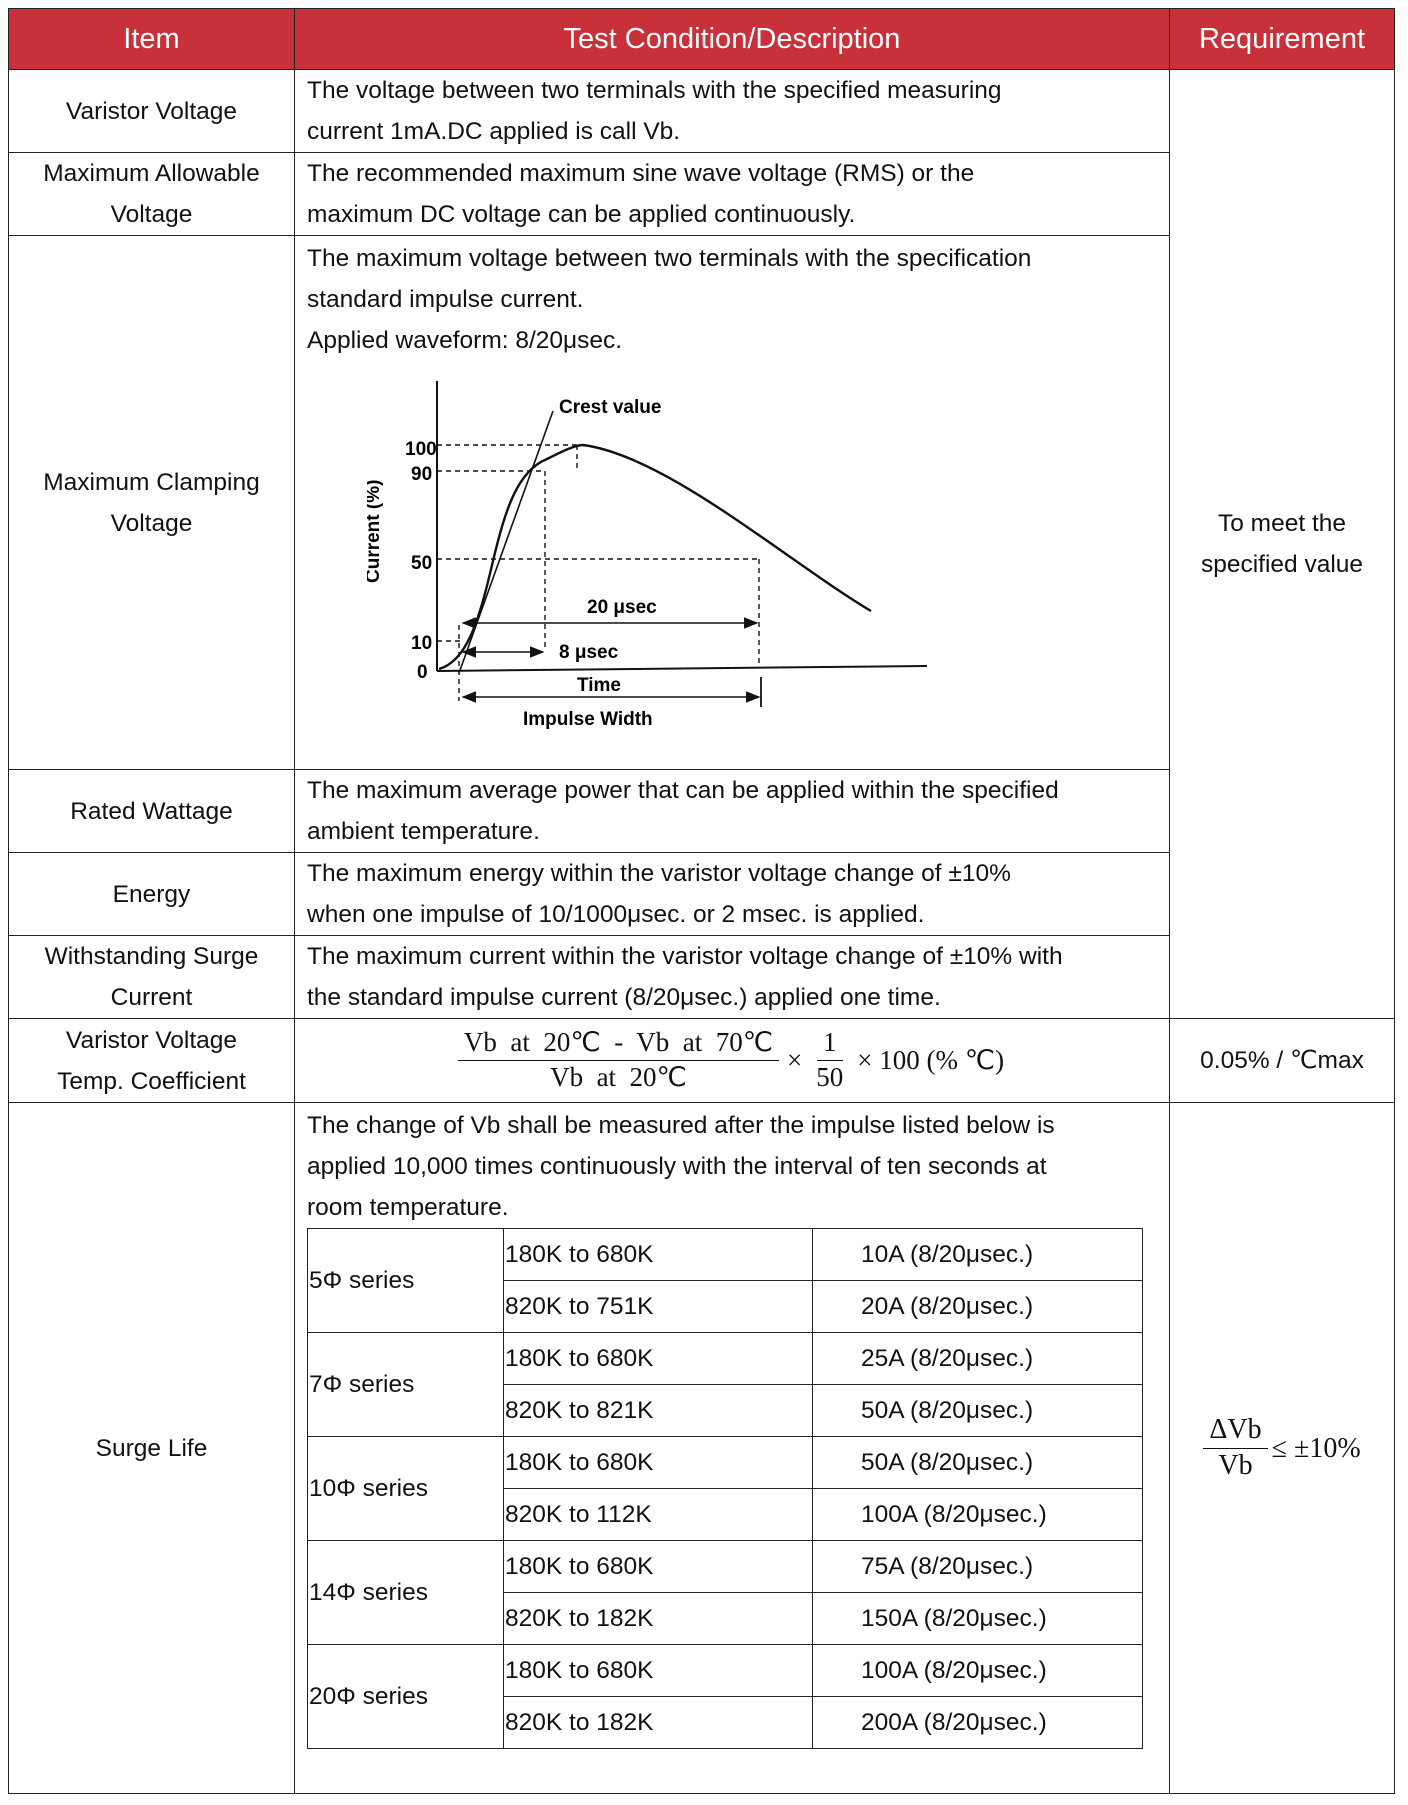 The image size is (1408, 1805). Describe the element at coordinates (405, 1280) in the screenshot. I see `series-cell: 5Φ series` at that location.